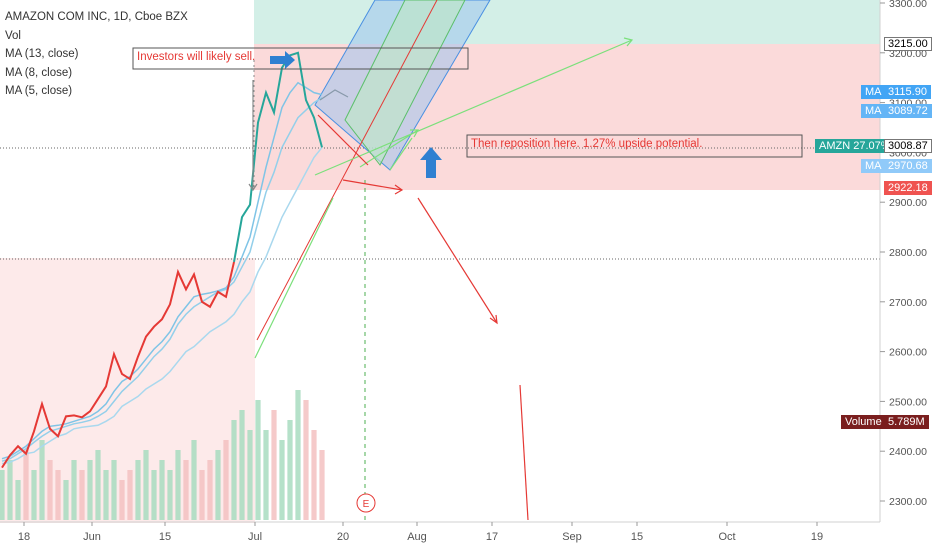 The width and height of the screenshot is (932, 555). What do you see at coordinates (906, 275) in the screenshot?
I see `price-axis-background` at bounding box center [906, 275].